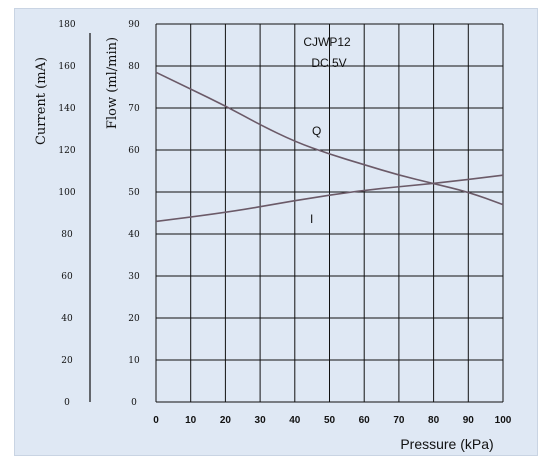  What do you see at coordinates (134, 403) in the screenshot?
I see `flow-tick-label: 0` at bounding box center [134, 403].